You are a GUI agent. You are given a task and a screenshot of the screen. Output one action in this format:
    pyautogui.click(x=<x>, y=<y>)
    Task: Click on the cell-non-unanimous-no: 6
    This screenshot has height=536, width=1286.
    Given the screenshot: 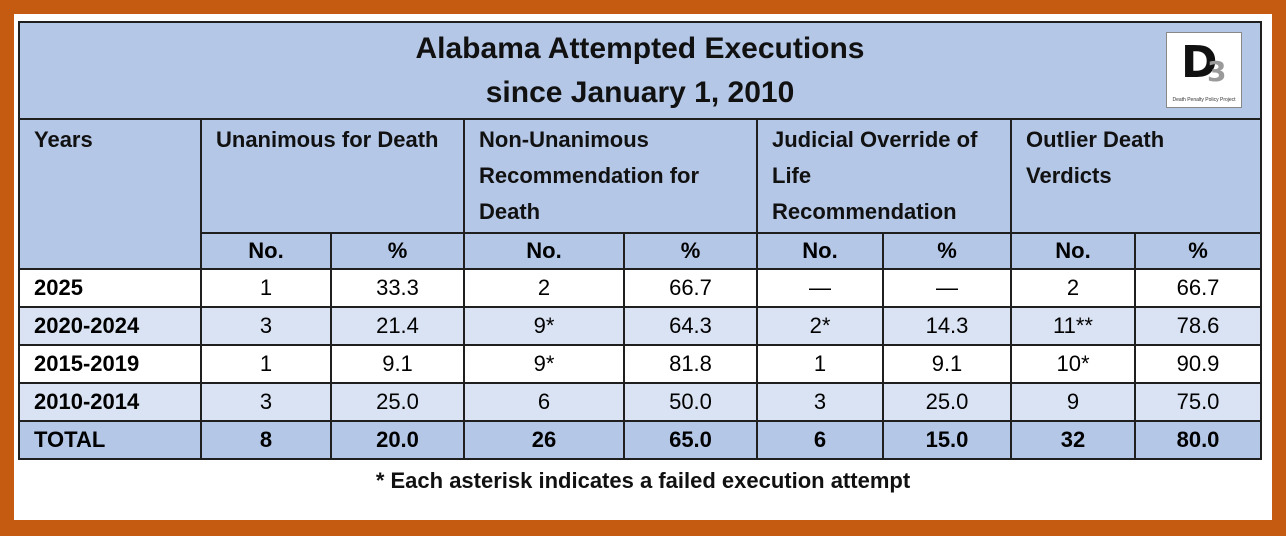 What is the action you would take?
    pyautogui.click(x=544, y=402)
    